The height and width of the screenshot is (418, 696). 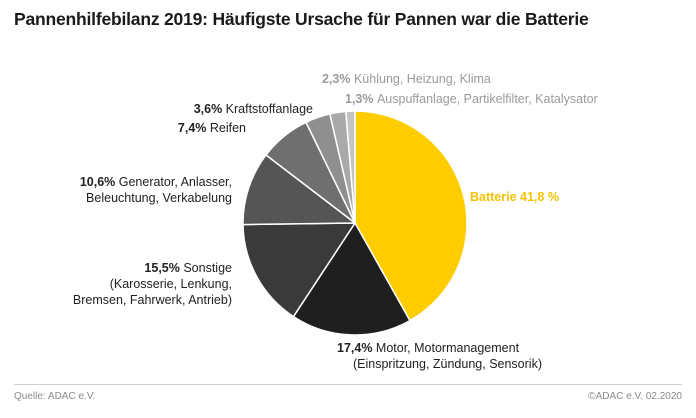 I want to click on source-note: Quelle: ADAC e.V., so click(x=55, y=396).